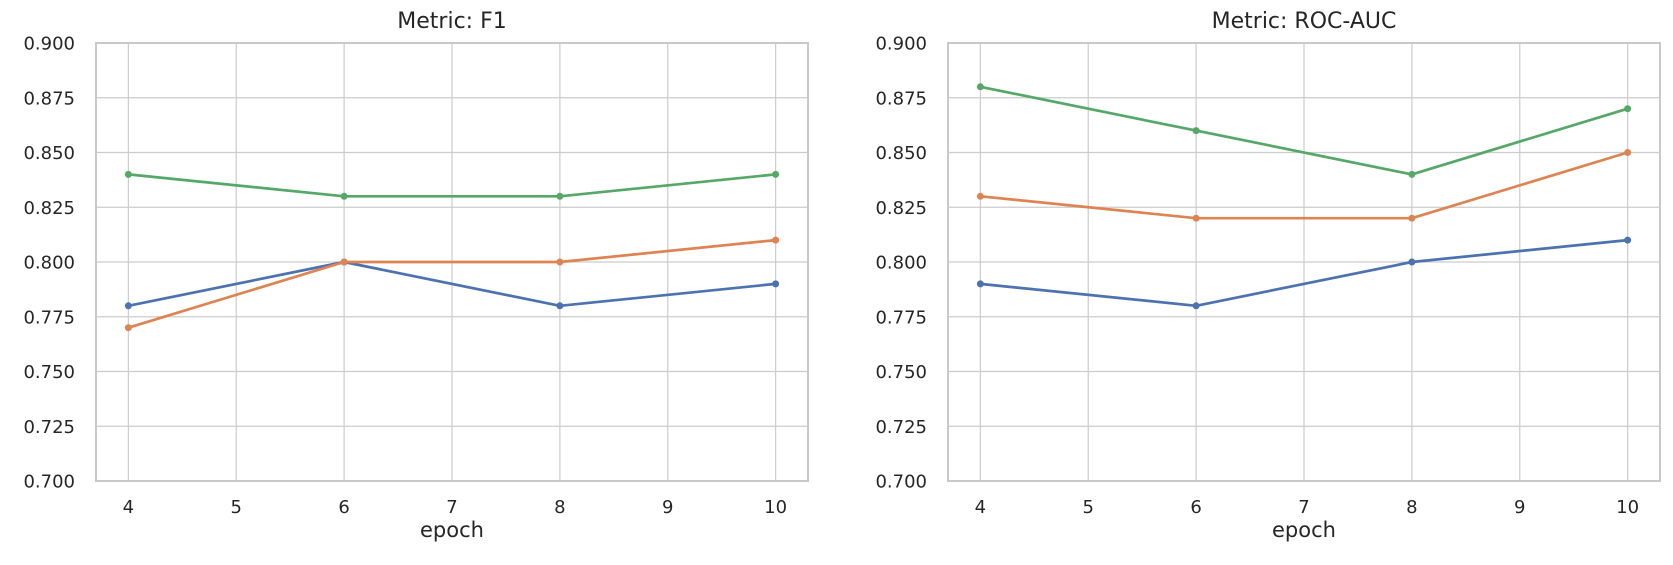 The width and height of the screenshot is (1673, 565). What do you see at coordinates (452, 21) in the screenshot?
I see `chart-title-f1: Metric: F1` at bounding box center [452, 21].